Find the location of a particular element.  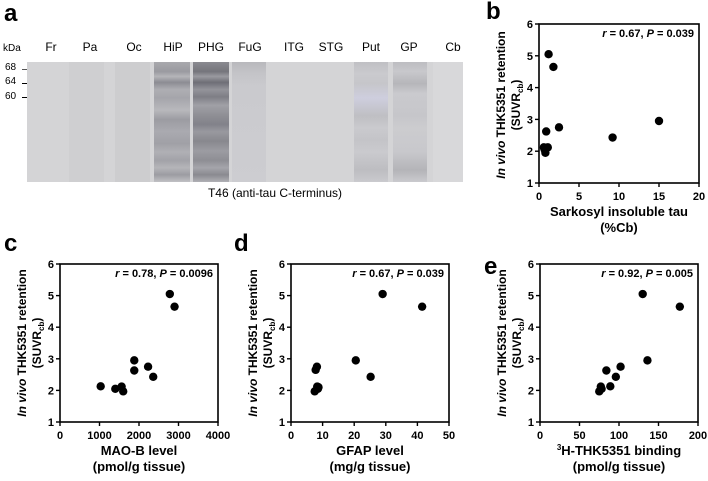

panel-c-ylabel: In vivo THK5351 retention (SUVRcb) is located at coordinates (30, 342).